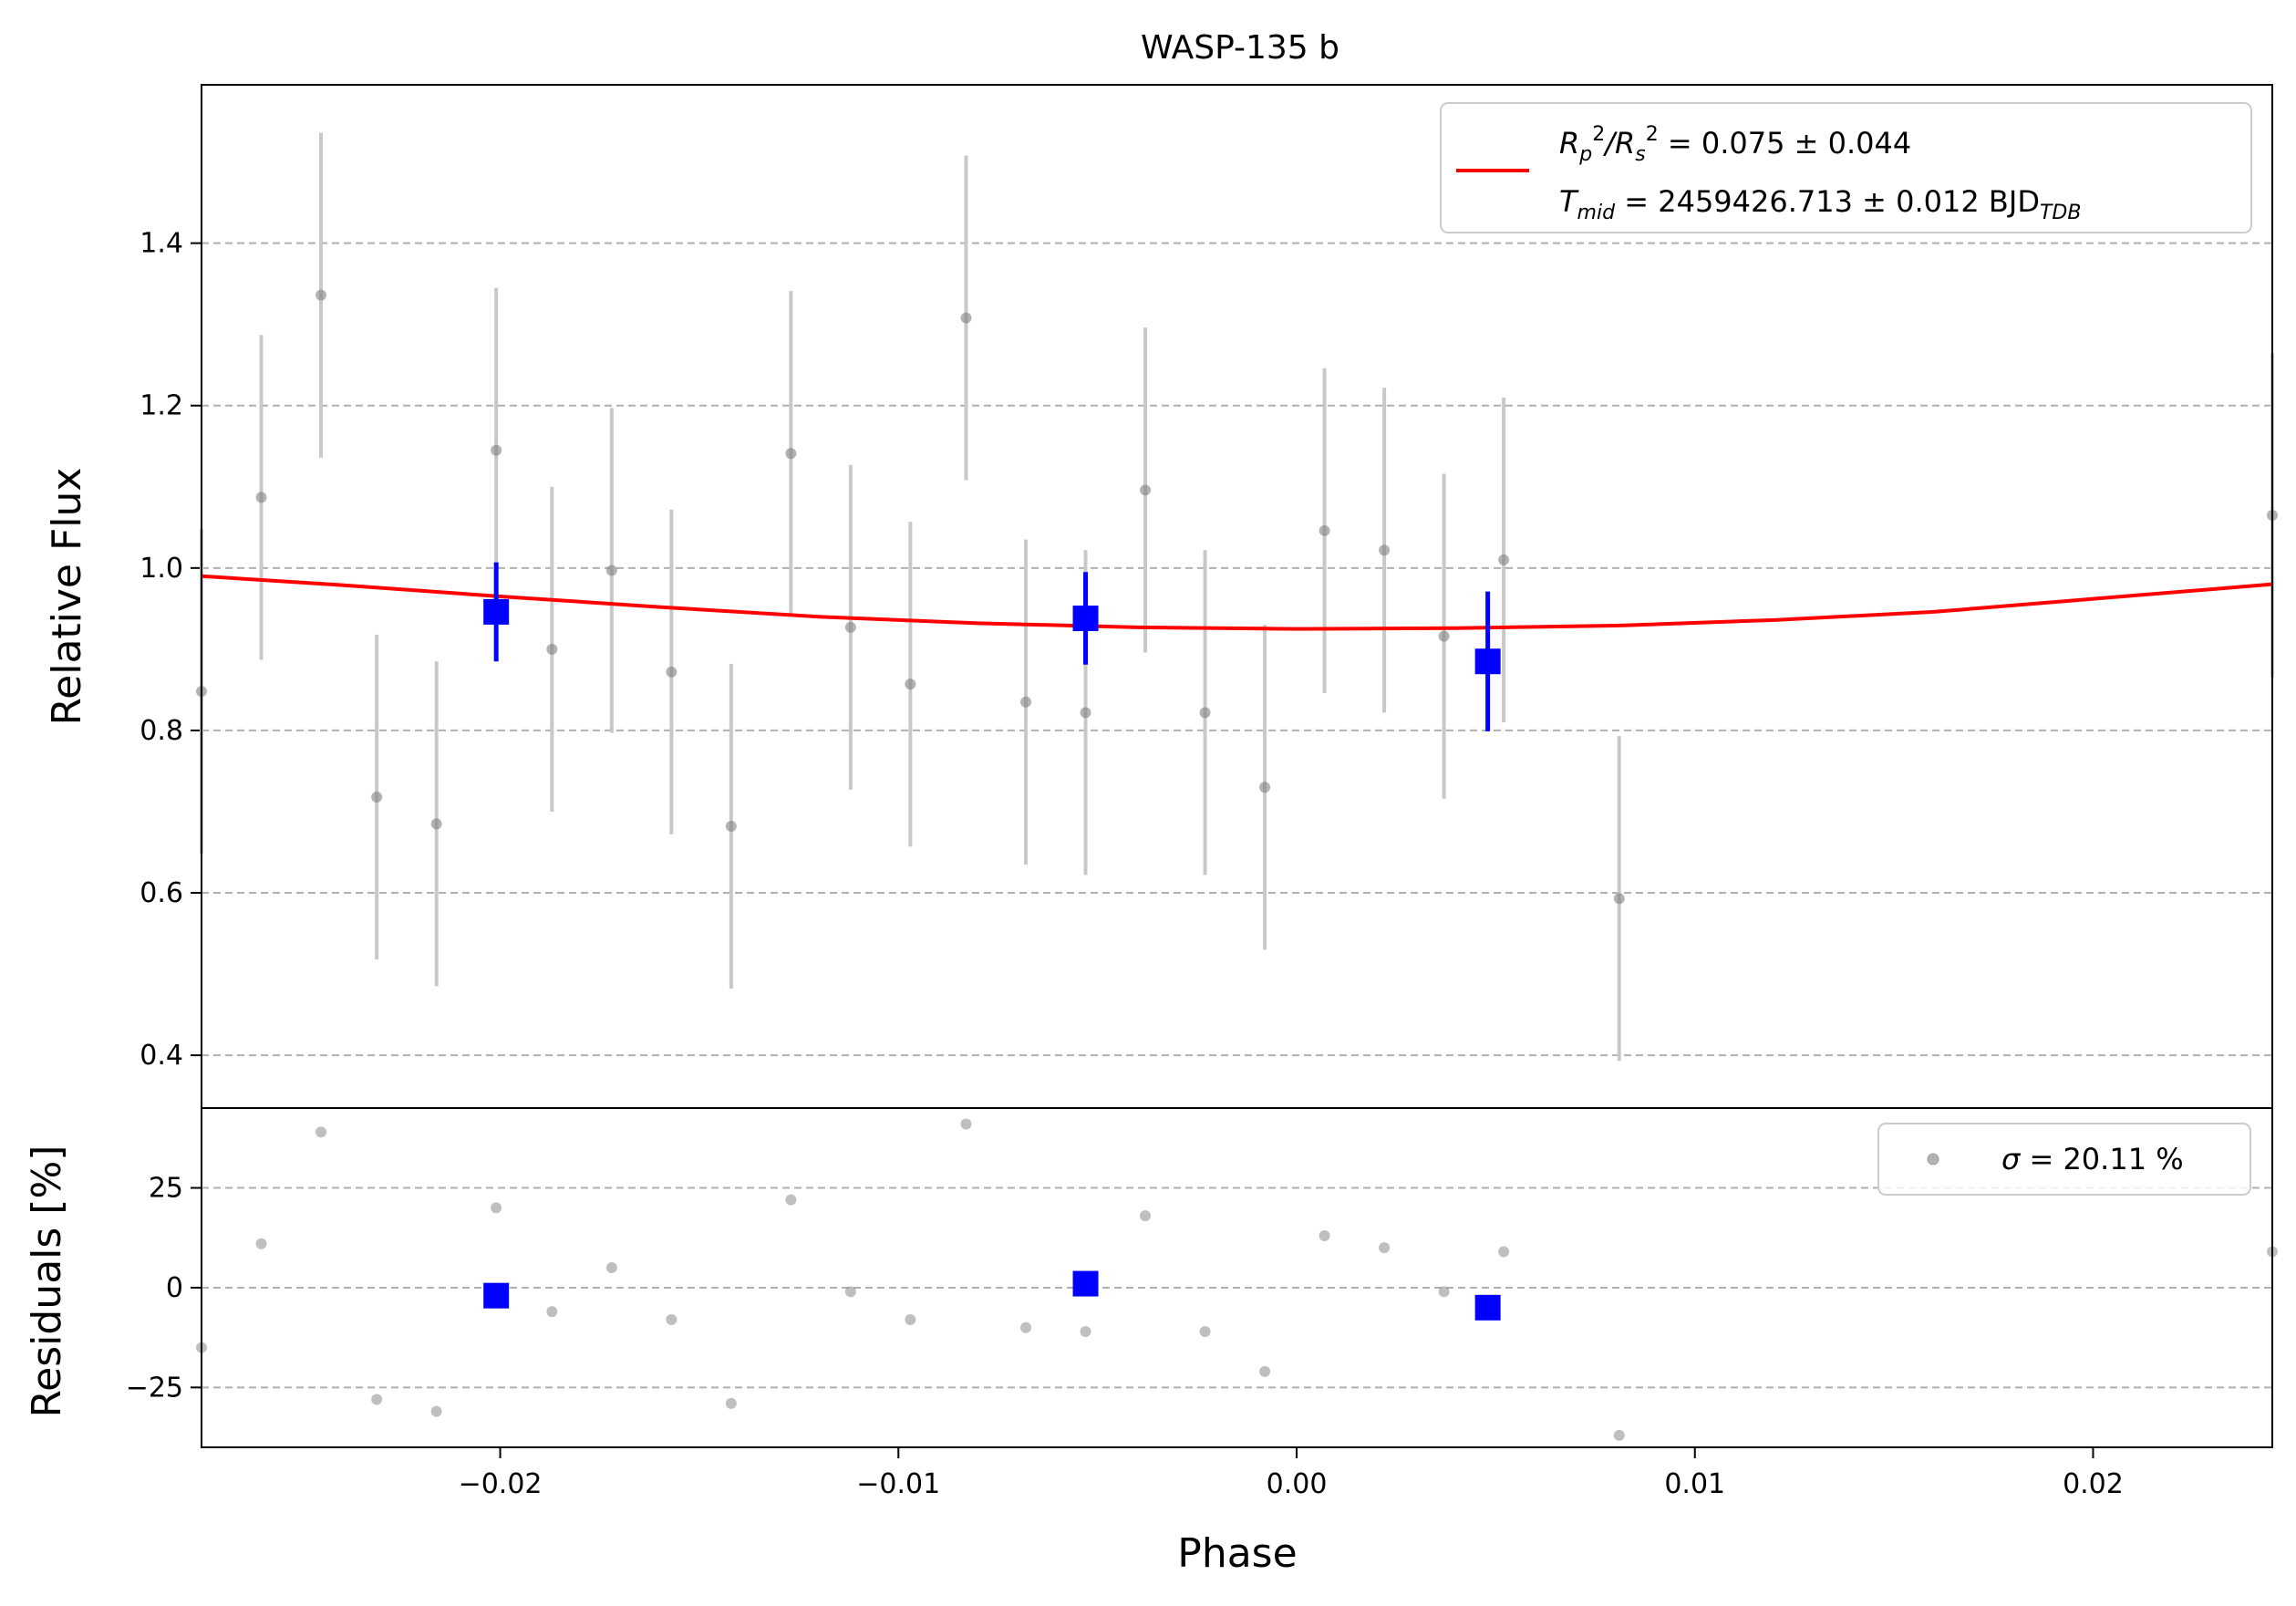 The height and width of the screenshot is (1606, 2296). What do you see at coordinates (47, 1281) in the screenshot?
I see `y-axis-label-residuals: Residuals [%]` at bounding box center [47, 1281].